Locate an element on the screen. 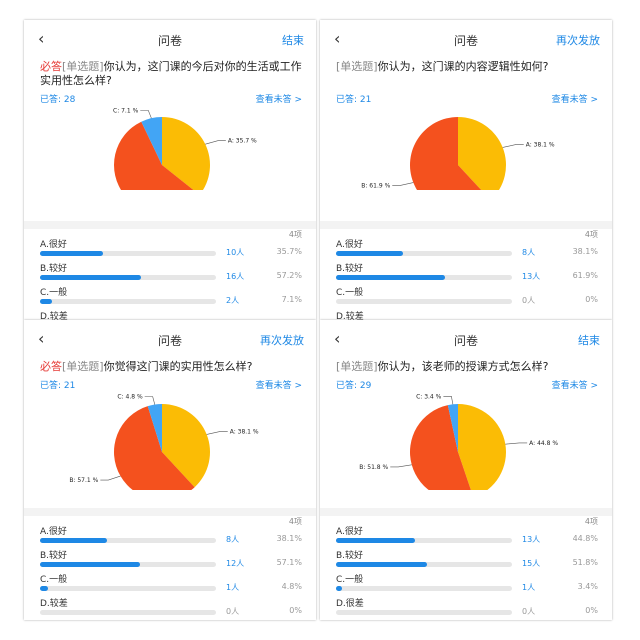 Image resolution: width=640 pixels, height=640 pixels. answered-count: 已答: 21 is located at coordinates (354, 100).